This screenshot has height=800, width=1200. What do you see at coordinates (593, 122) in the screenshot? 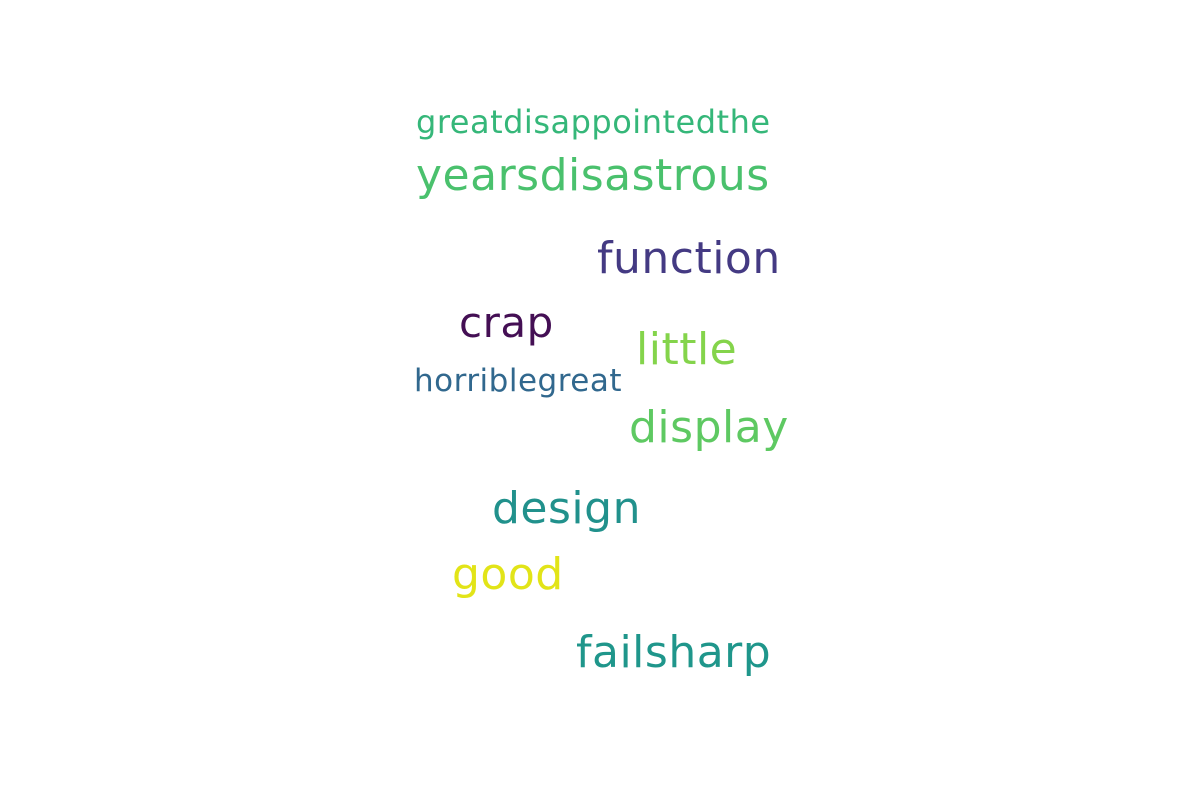
I see `word-greatdisappointedthe: greatdisappointedthe` at bounding box center [593, 122].